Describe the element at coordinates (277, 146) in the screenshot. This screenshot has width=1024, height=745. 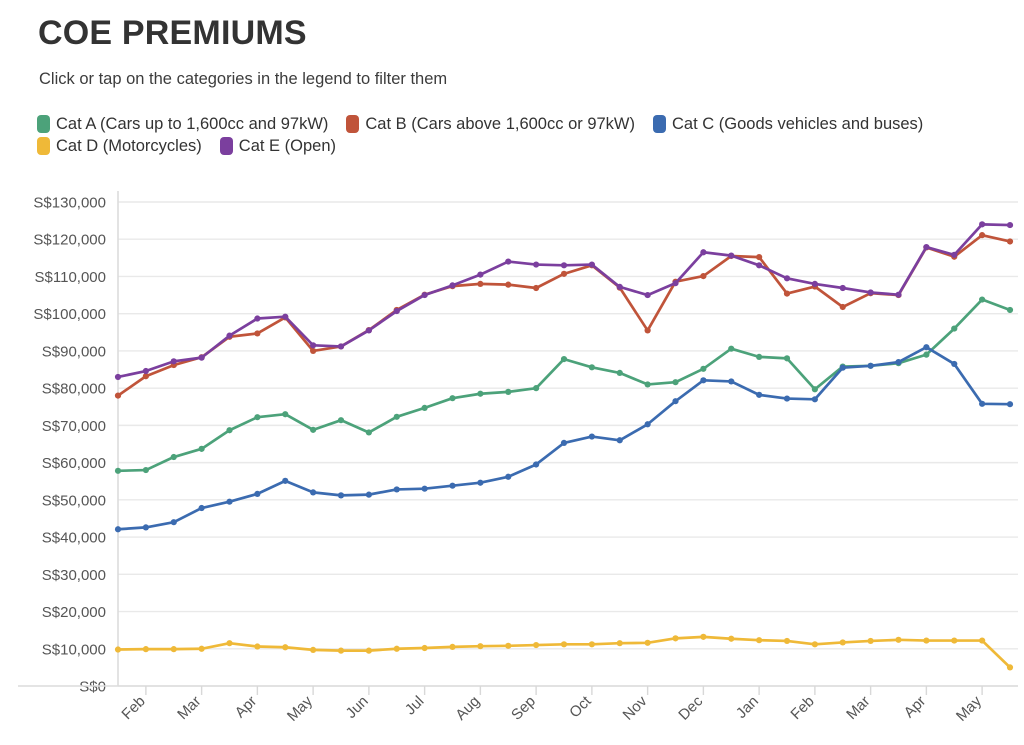
I see `legend-item-cat-e: Cat E (Open)` at that location.